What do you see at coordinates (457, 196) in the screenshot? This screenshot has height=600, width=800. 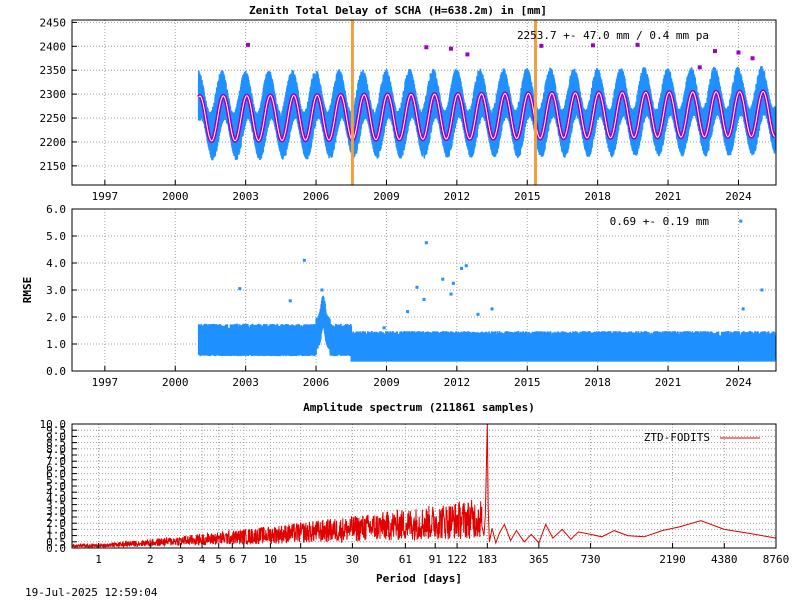 I see `ztd-xtick-label: 2012` at bounding box center [457, 196].